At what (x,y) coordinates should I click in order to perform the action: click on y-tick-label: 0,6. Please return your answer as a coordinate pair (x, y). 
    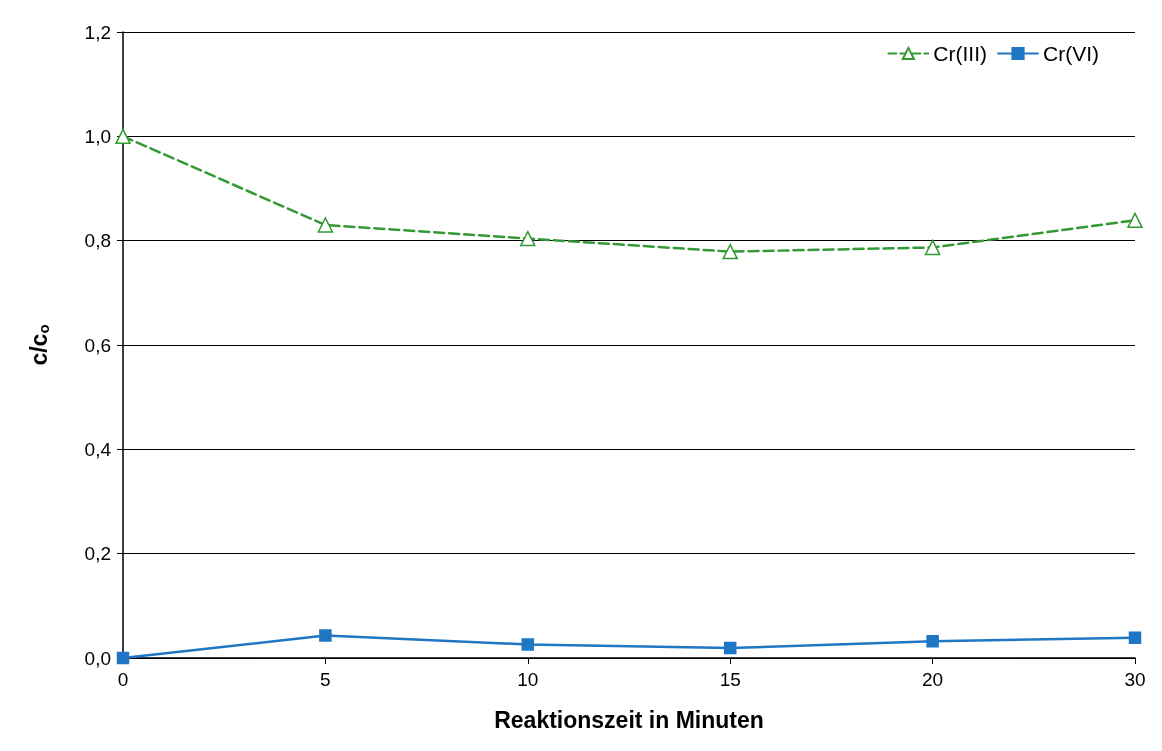
    Looking at the image, I should click on (97, 345).